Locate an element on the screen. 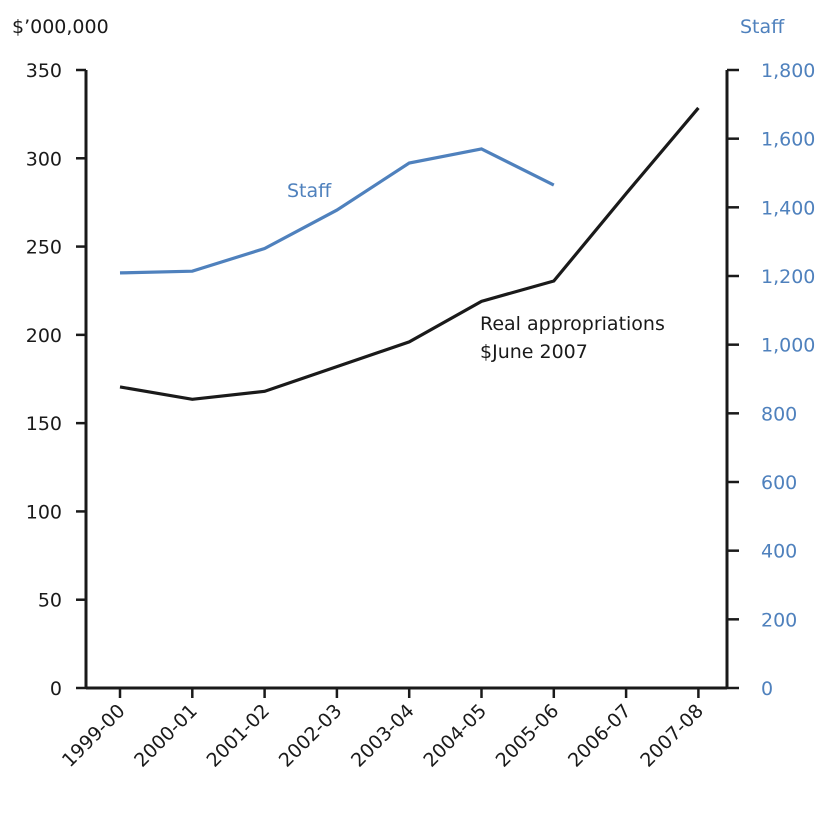  x-tick-label: 2001-02 is located at coordinates (238, 736).